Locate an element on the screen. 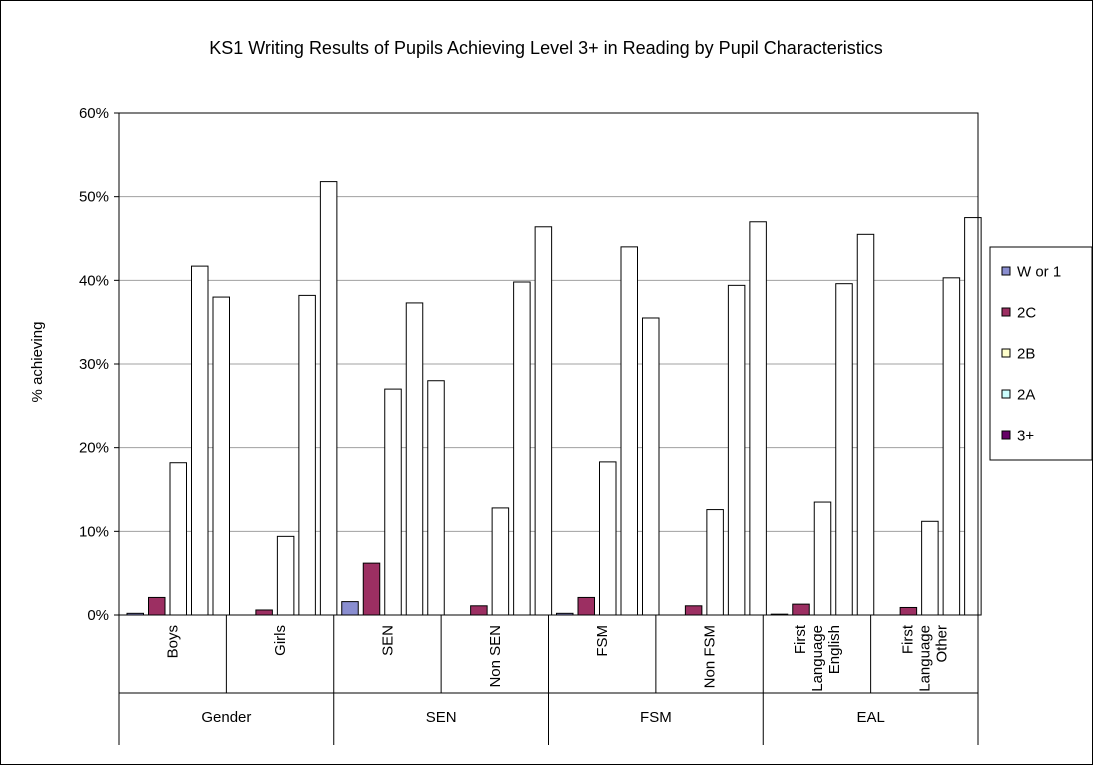  y-axis-ticks: 0% 10% 20% 30% 40% 50% 60% is located at coordinates (99, 364).